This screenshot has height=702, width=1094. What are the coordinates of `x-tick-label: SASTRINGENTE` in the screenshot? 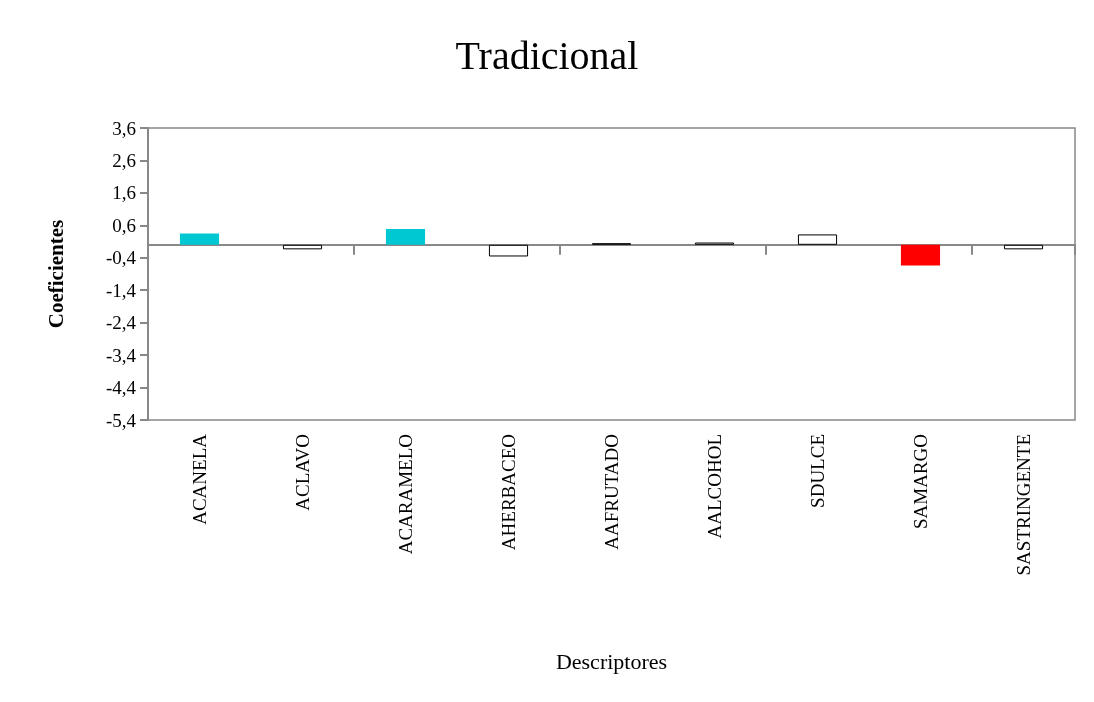 It's located at (1023, 505).